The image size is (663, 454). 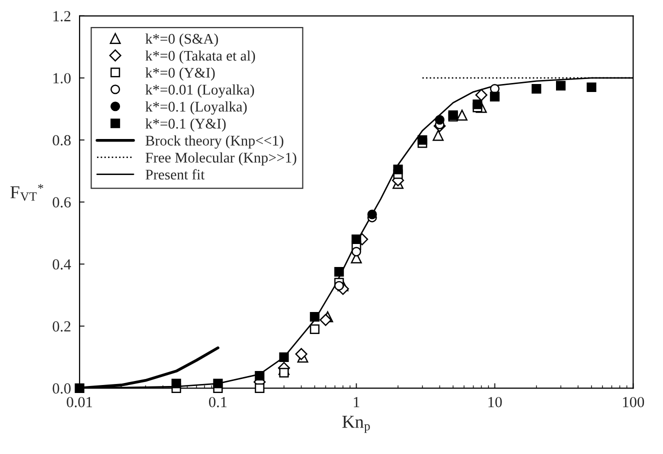 I want to click on y-tick-label: 0.2, so click(x=61, y=326).